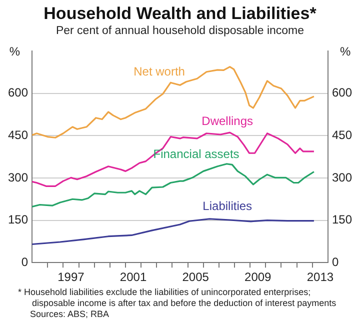  Describe the element at coordinates (345, 51) in the screenshot. I see `y2-axis-title: %` at that location.